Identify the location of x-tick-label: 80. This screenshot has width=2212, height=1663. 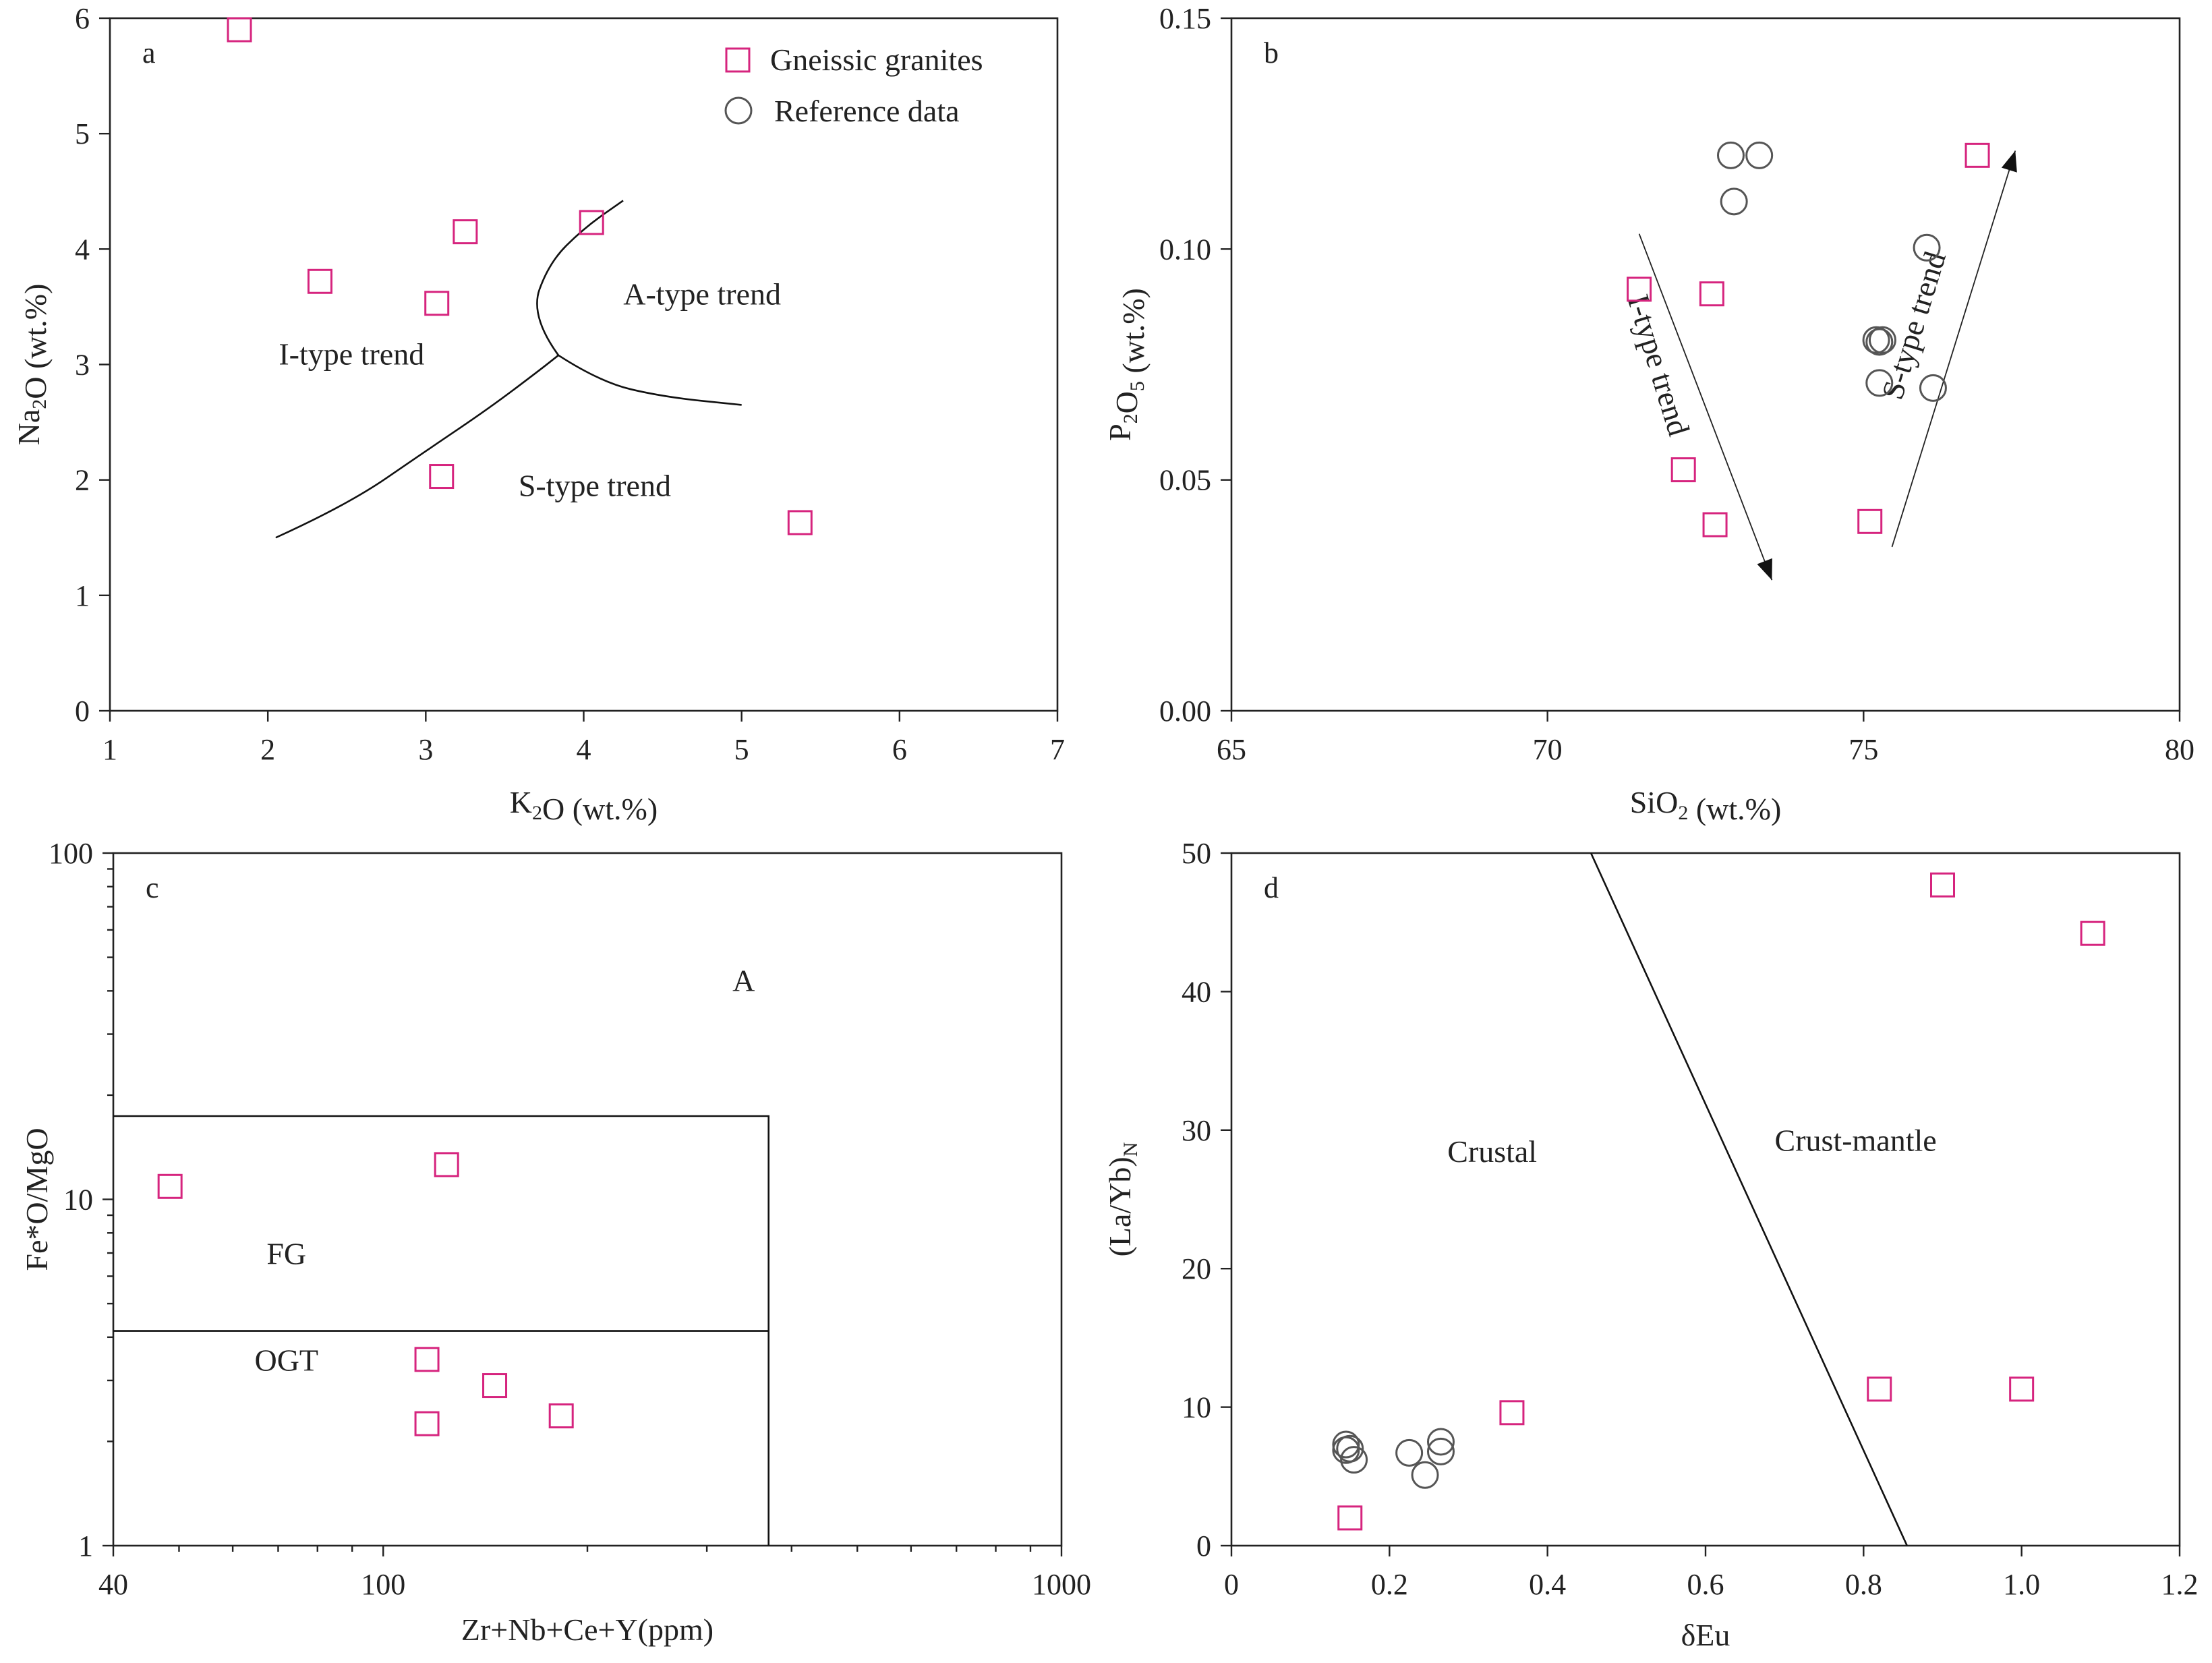
(2179, 749).